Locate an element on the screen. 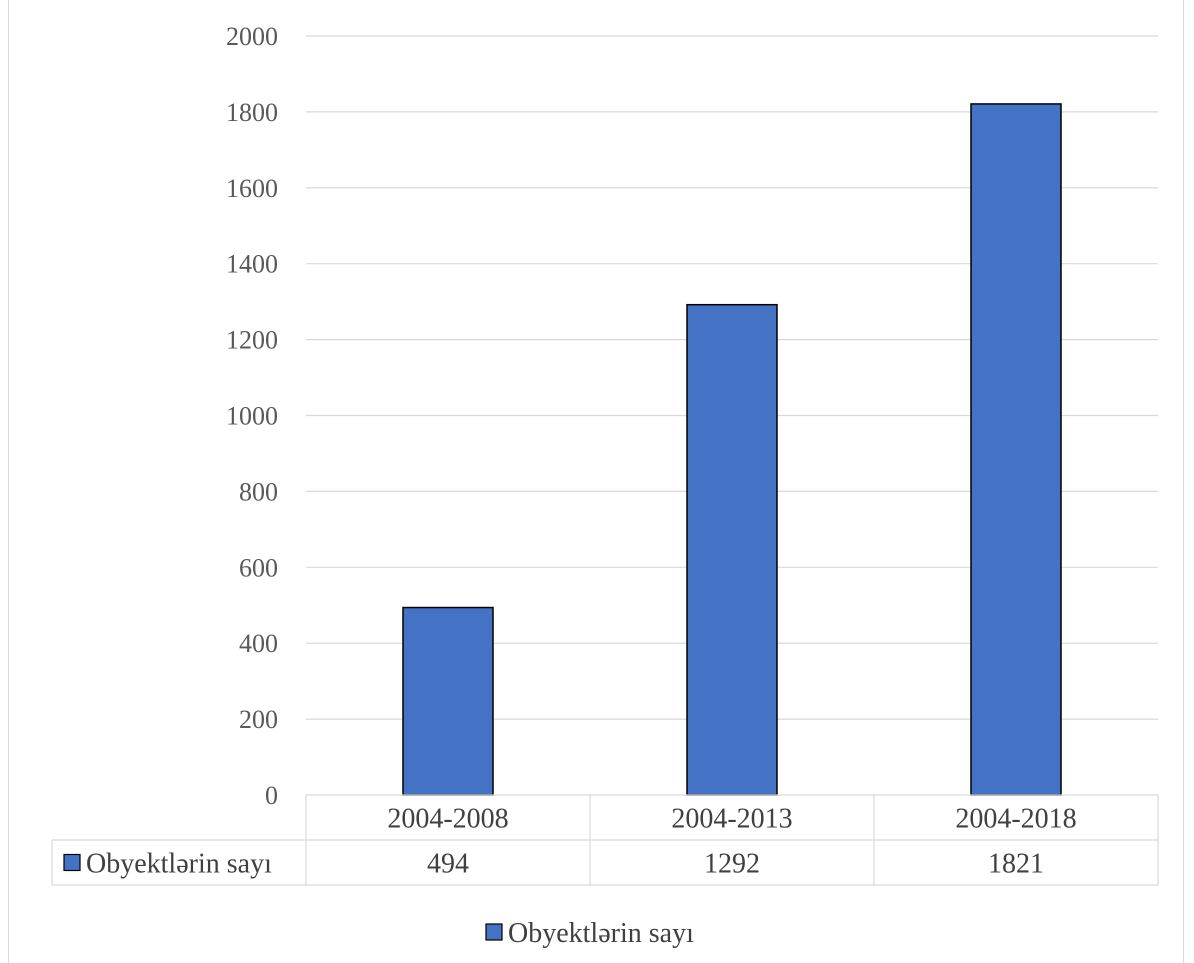 The width and height of the screenshot is (1194, 963). y-tick-label: 400 is located at coordinates (258, 643).